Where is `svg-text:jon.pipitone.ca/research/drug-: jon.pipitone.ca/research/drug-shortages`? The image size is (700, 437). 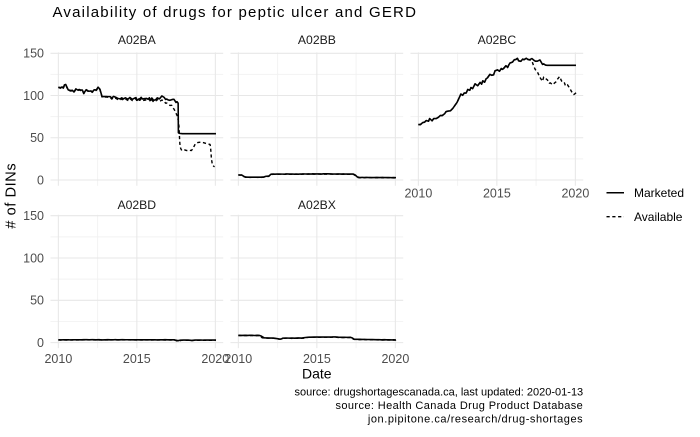 svg-text:jon.pipitone.ca/research/drug-: jon.pipitone.ca/research/drug-shortages is located at coordinates (475, 420).